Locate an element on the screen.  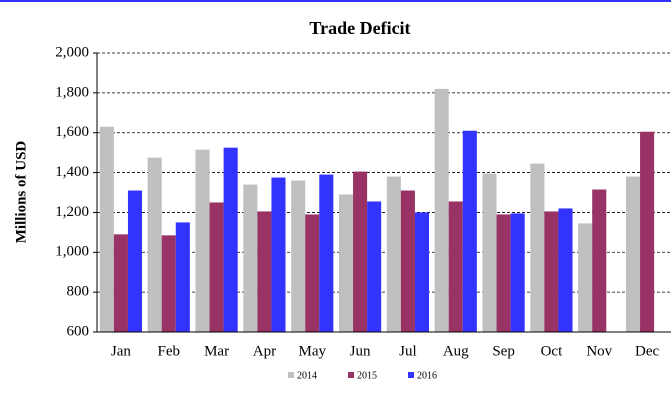
x-tick-label: Jul is located at coordinates (408, 351).